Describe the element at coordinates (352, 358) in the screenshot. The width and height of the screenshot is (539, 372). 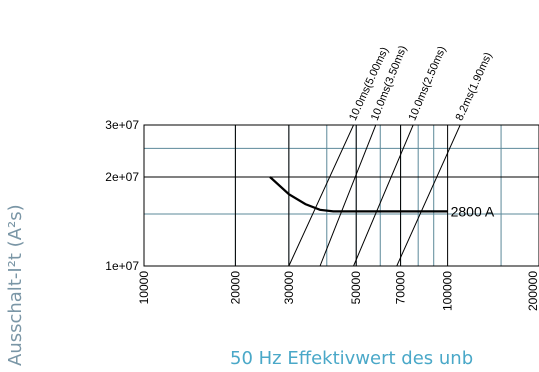
I see `x-axis-label: 50 Hz Effektivwert des unb` at that location.